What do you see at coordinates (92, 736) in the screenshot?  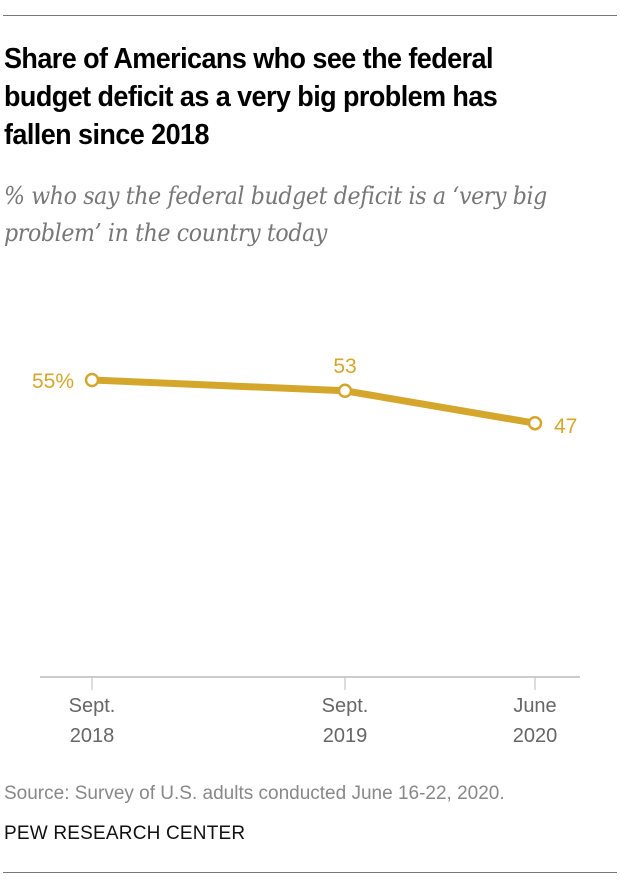 I see `x-tick-label: 2018` at bounding box center [92, 736].